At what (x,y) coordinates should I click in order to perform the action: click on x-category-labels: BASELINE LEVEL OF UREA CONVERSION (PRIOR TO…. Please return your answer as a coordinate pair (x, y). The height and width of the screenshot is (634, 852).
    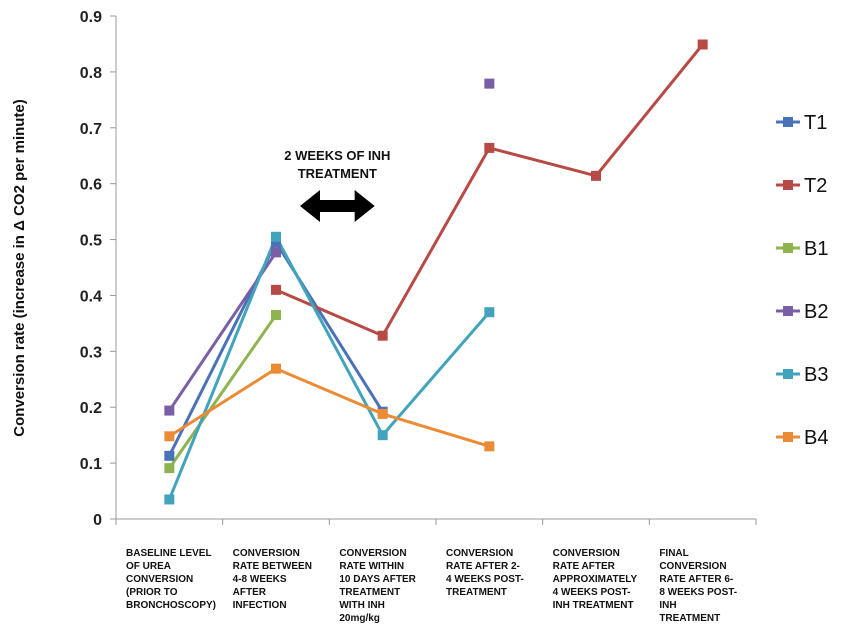
    Looking at the image, I should click on (431, 586).